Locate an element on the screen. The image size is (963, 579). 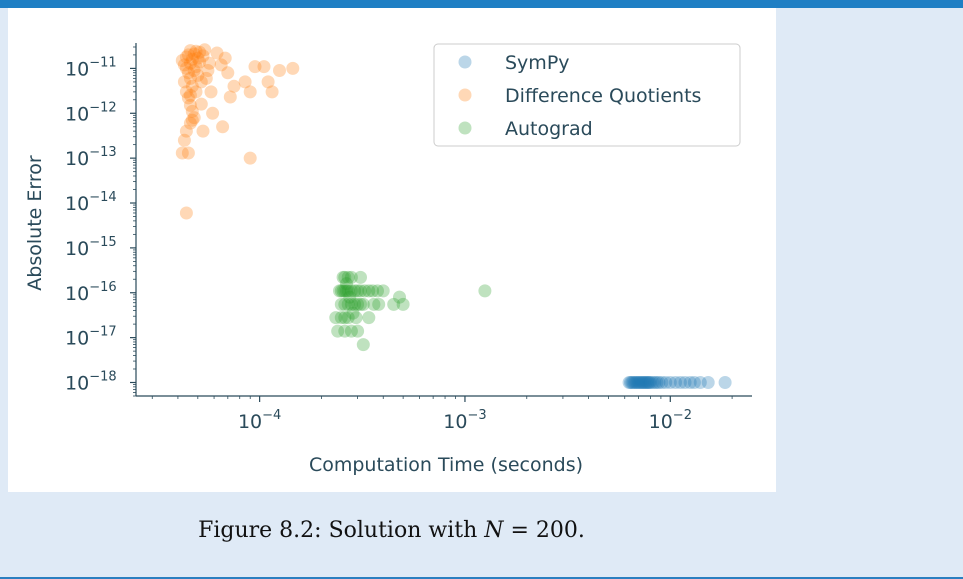
y-tick-label: 10−18 is located at coordinates (91, 381).